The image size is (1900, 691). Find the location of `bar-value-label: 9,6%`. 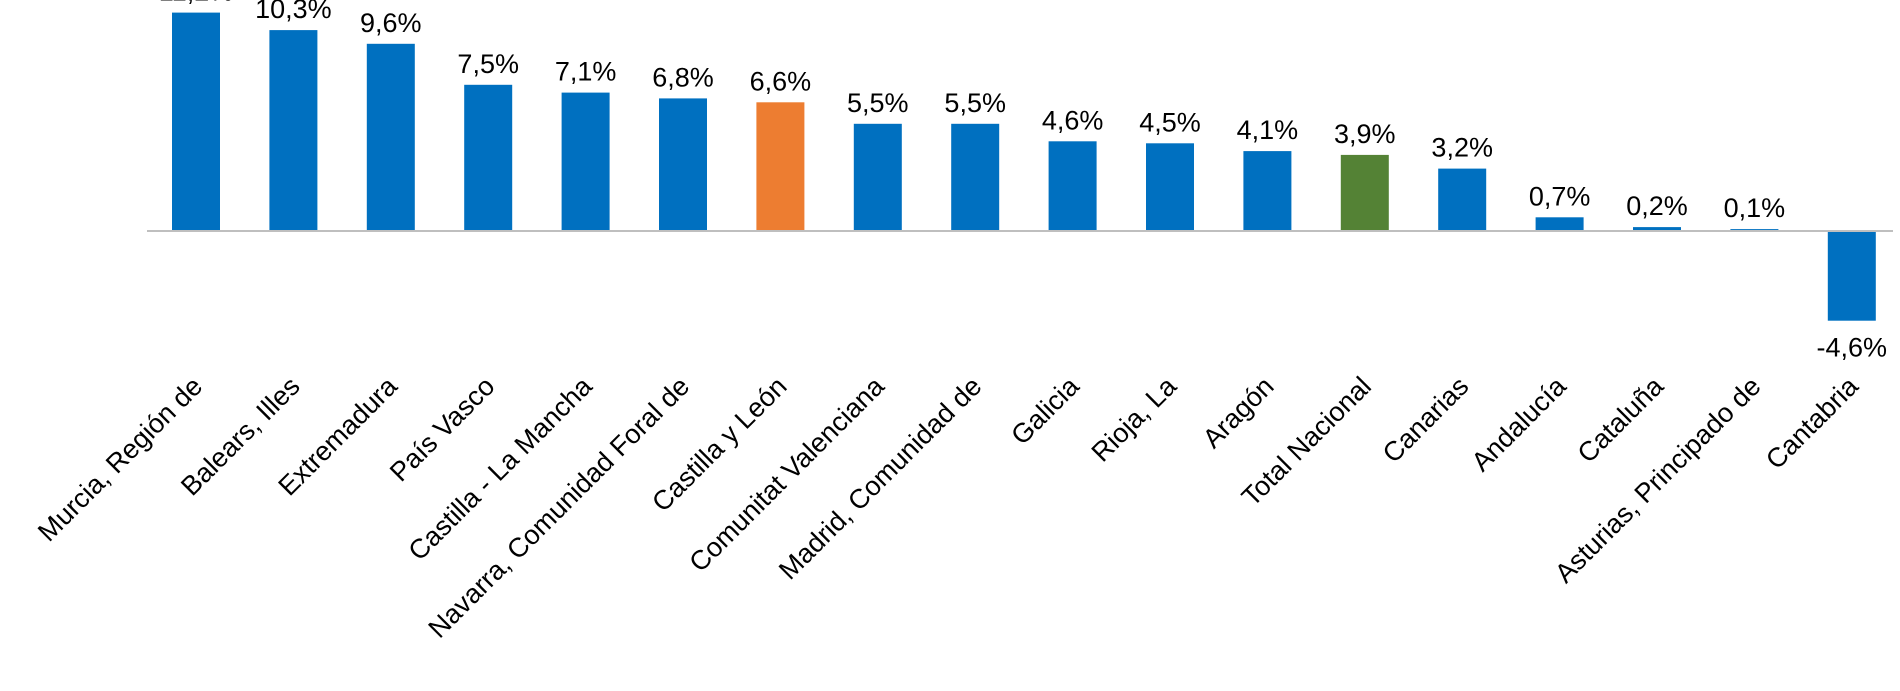

bar-value-label: 9,6% is located at coordinates (391, 23).